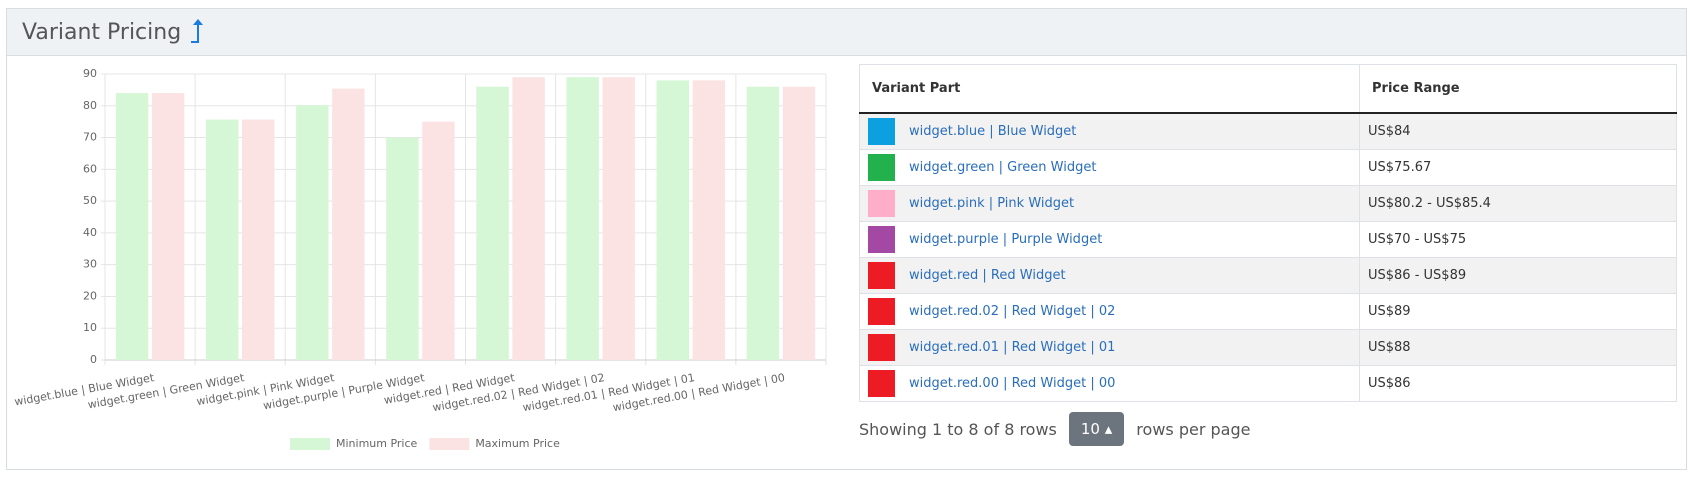 The image size is (1693, 478). Describe the element at coordinates (1109, 239) in the screenshot. I see `cell: widget.purple | Purple Widget` at that location.